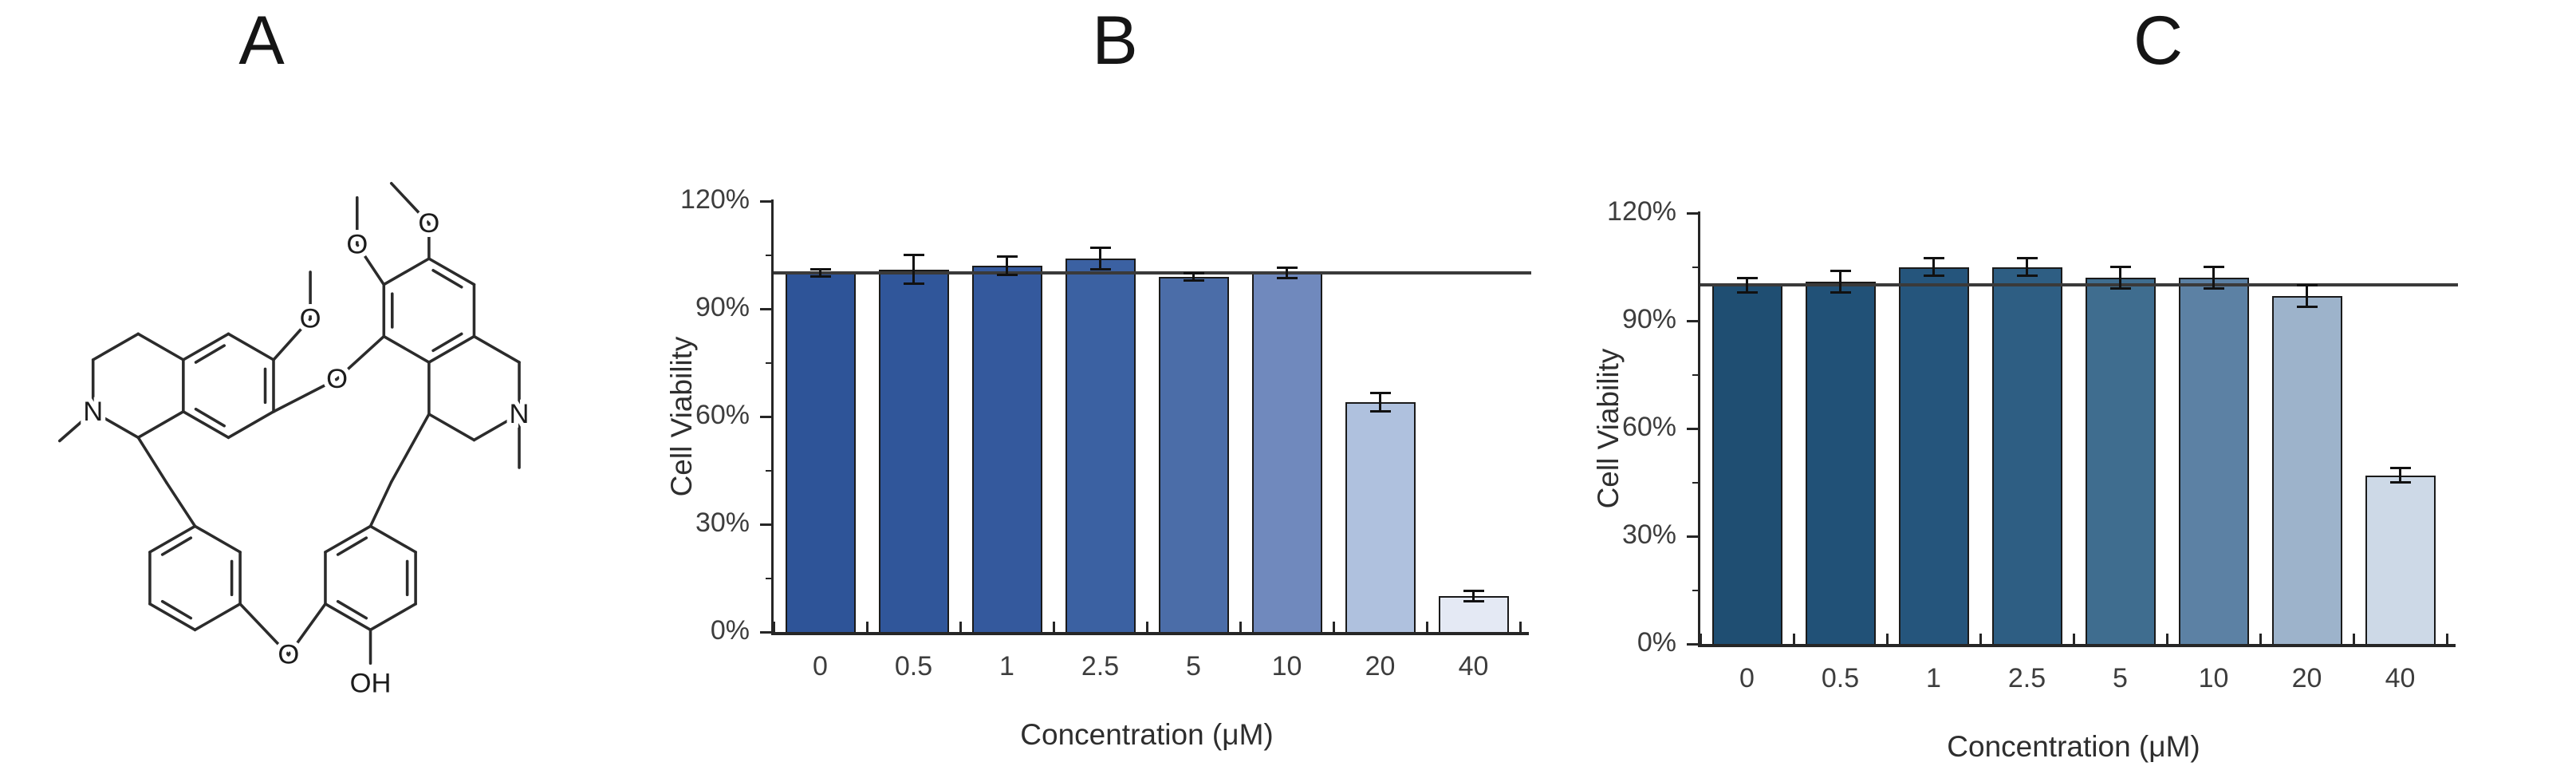  Describe the element at coordinates (289, 424) in the screenshot. I see `bond-lines` at that location.